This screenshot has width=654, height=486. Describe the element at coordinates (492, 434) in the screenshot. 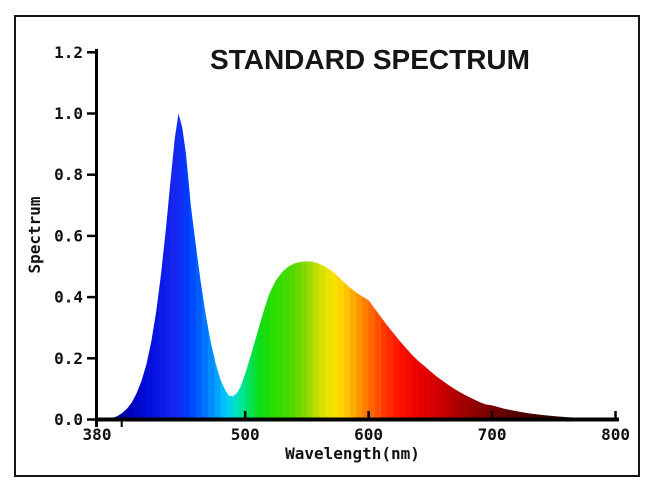

I see `x-tick-label: 700` at that location.